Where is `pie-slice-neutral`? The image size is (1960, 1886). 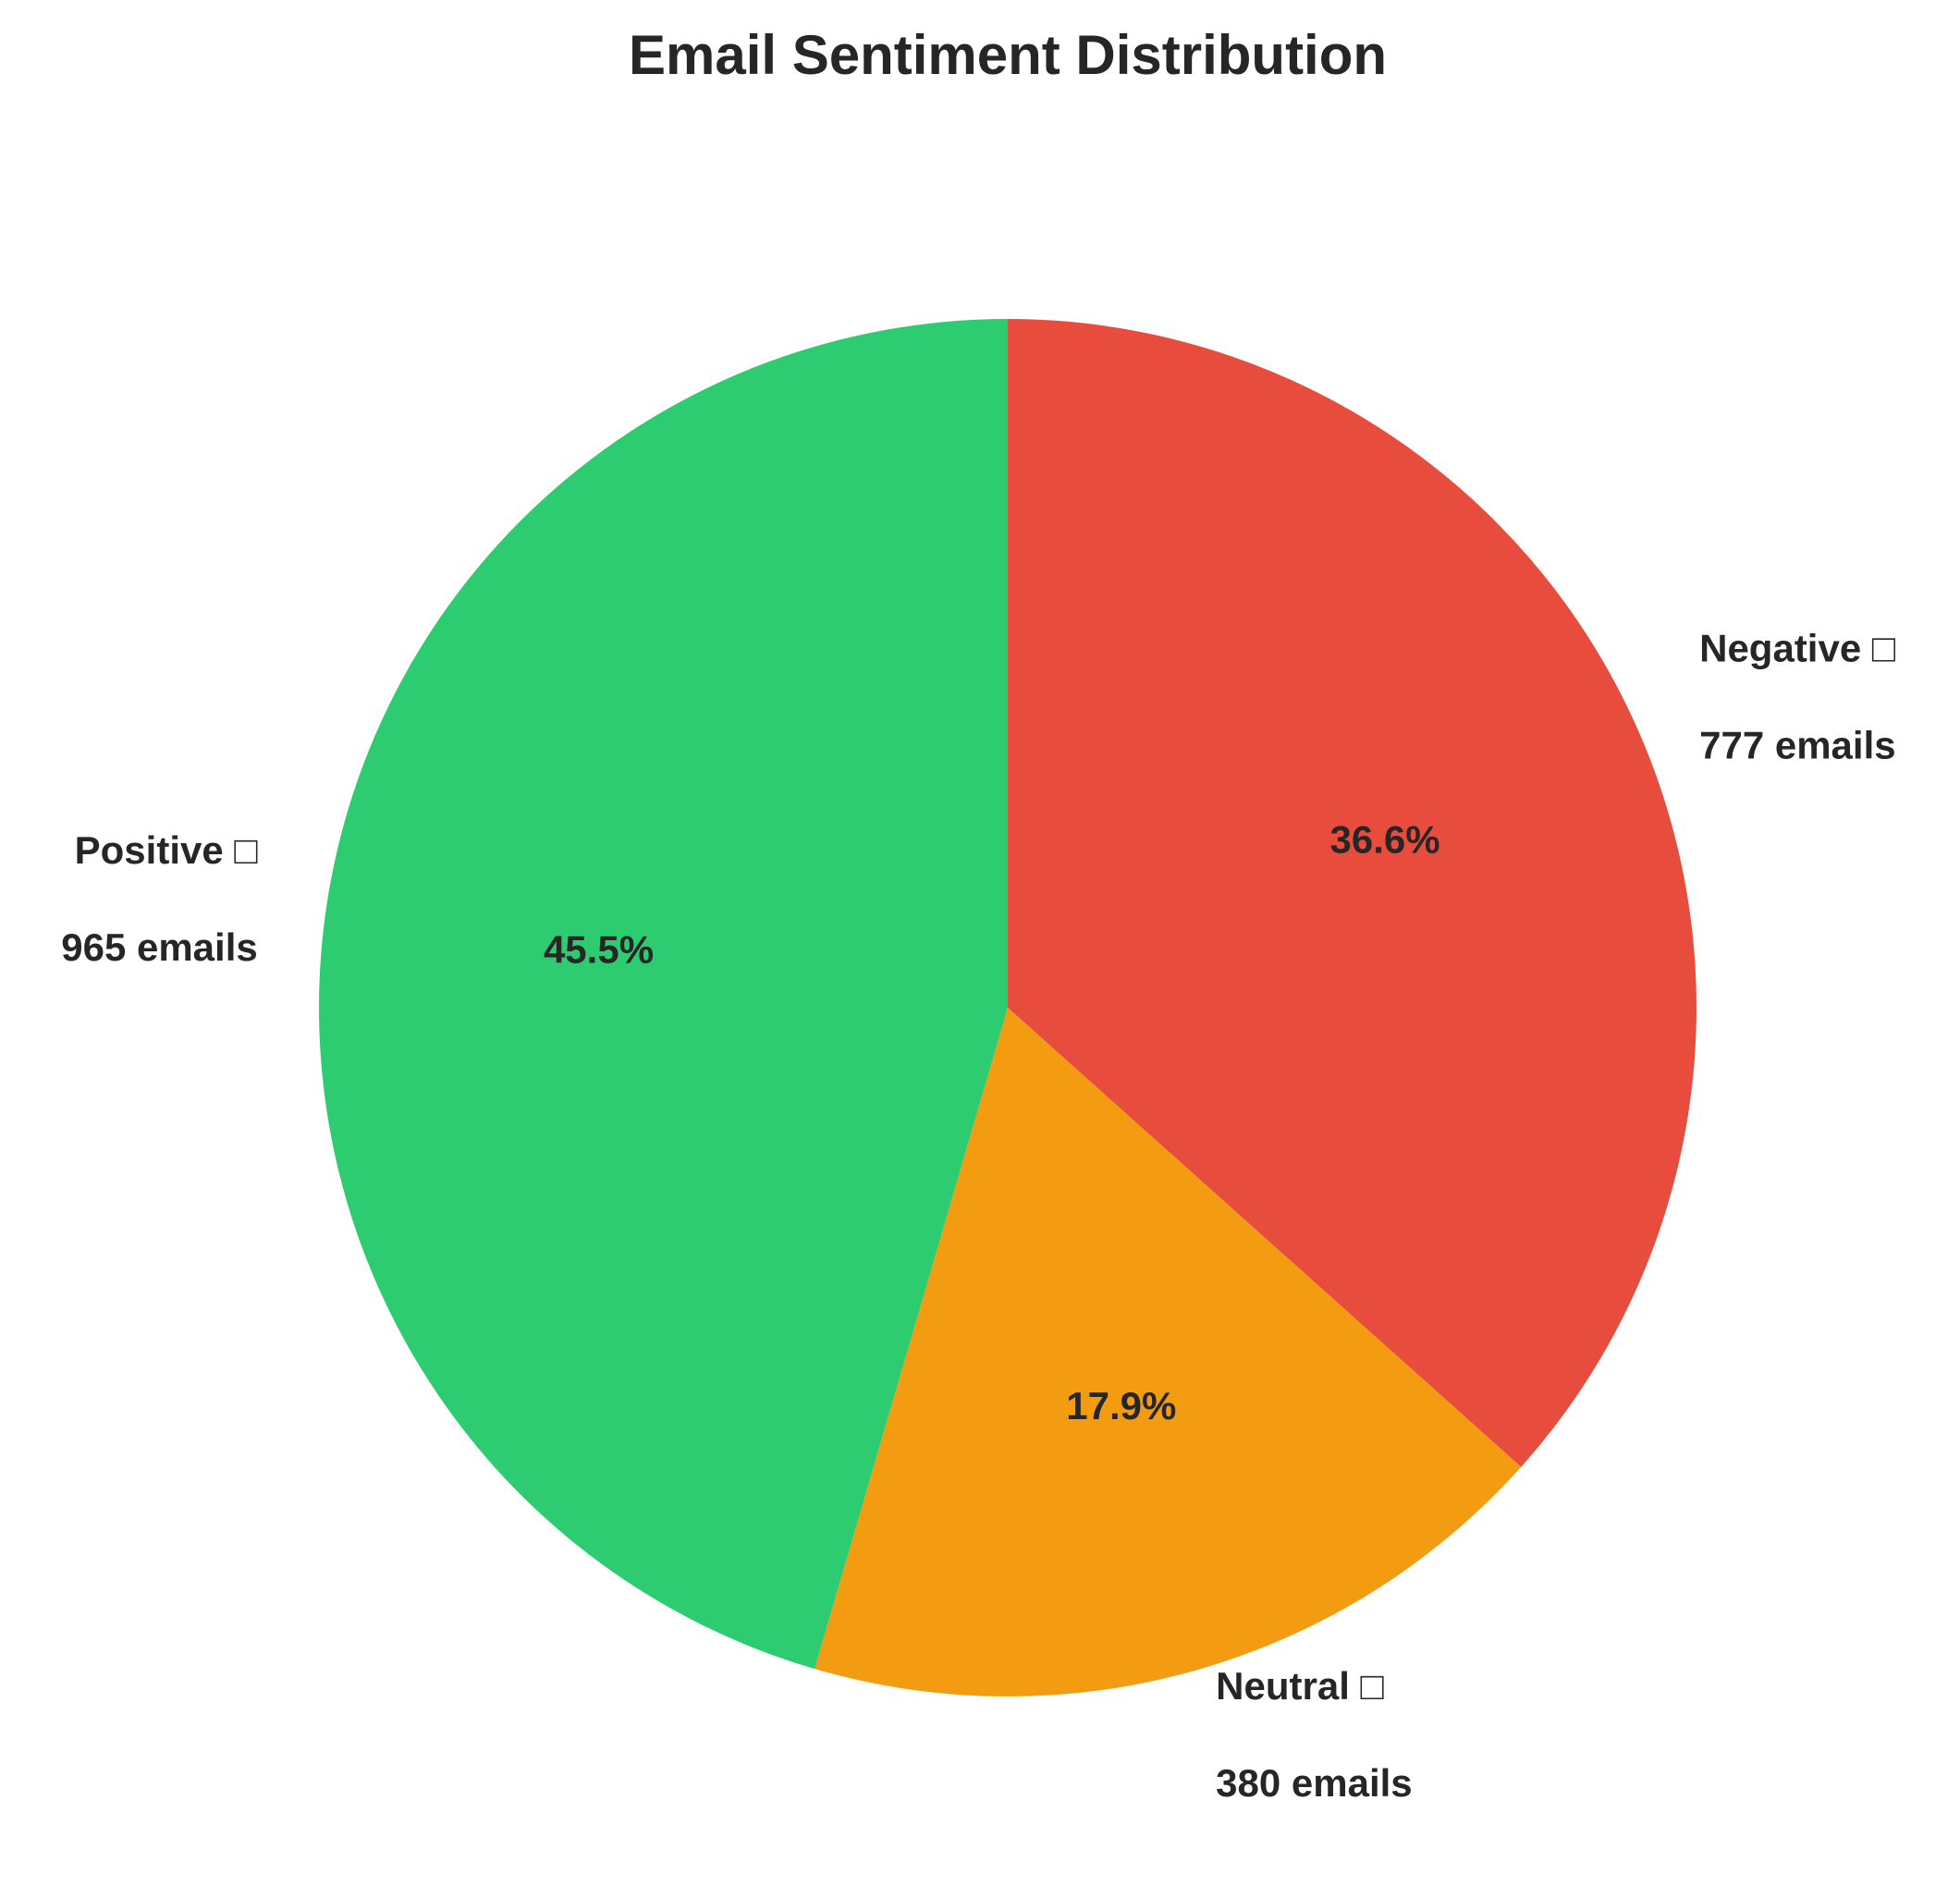 pie-slice-neutral is located at coordinates (1169, 1353).